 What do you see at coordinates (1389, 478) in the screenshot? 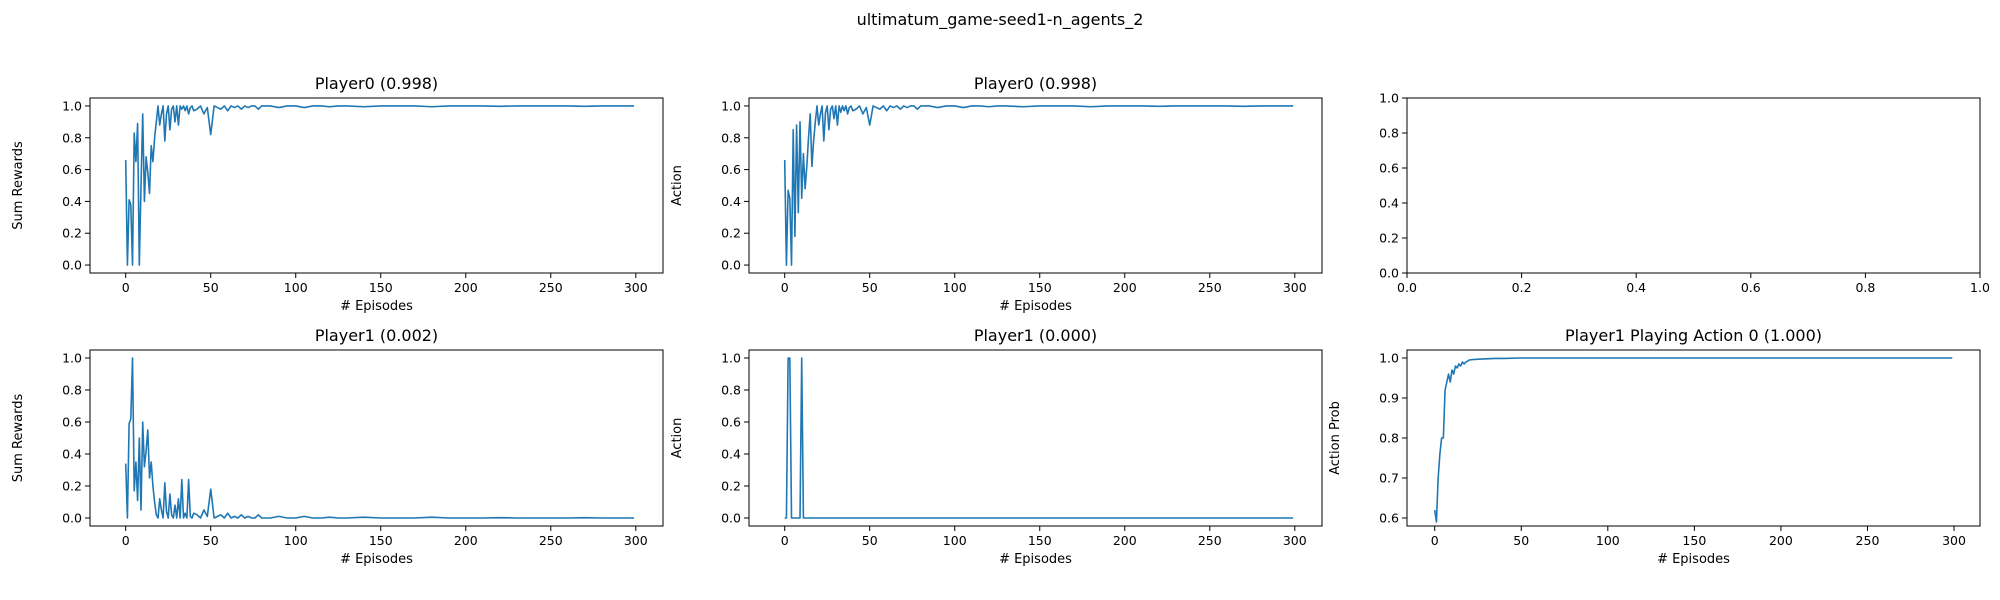
I see `y-tick-label: 0.7` at bounding box center [1389, 478].